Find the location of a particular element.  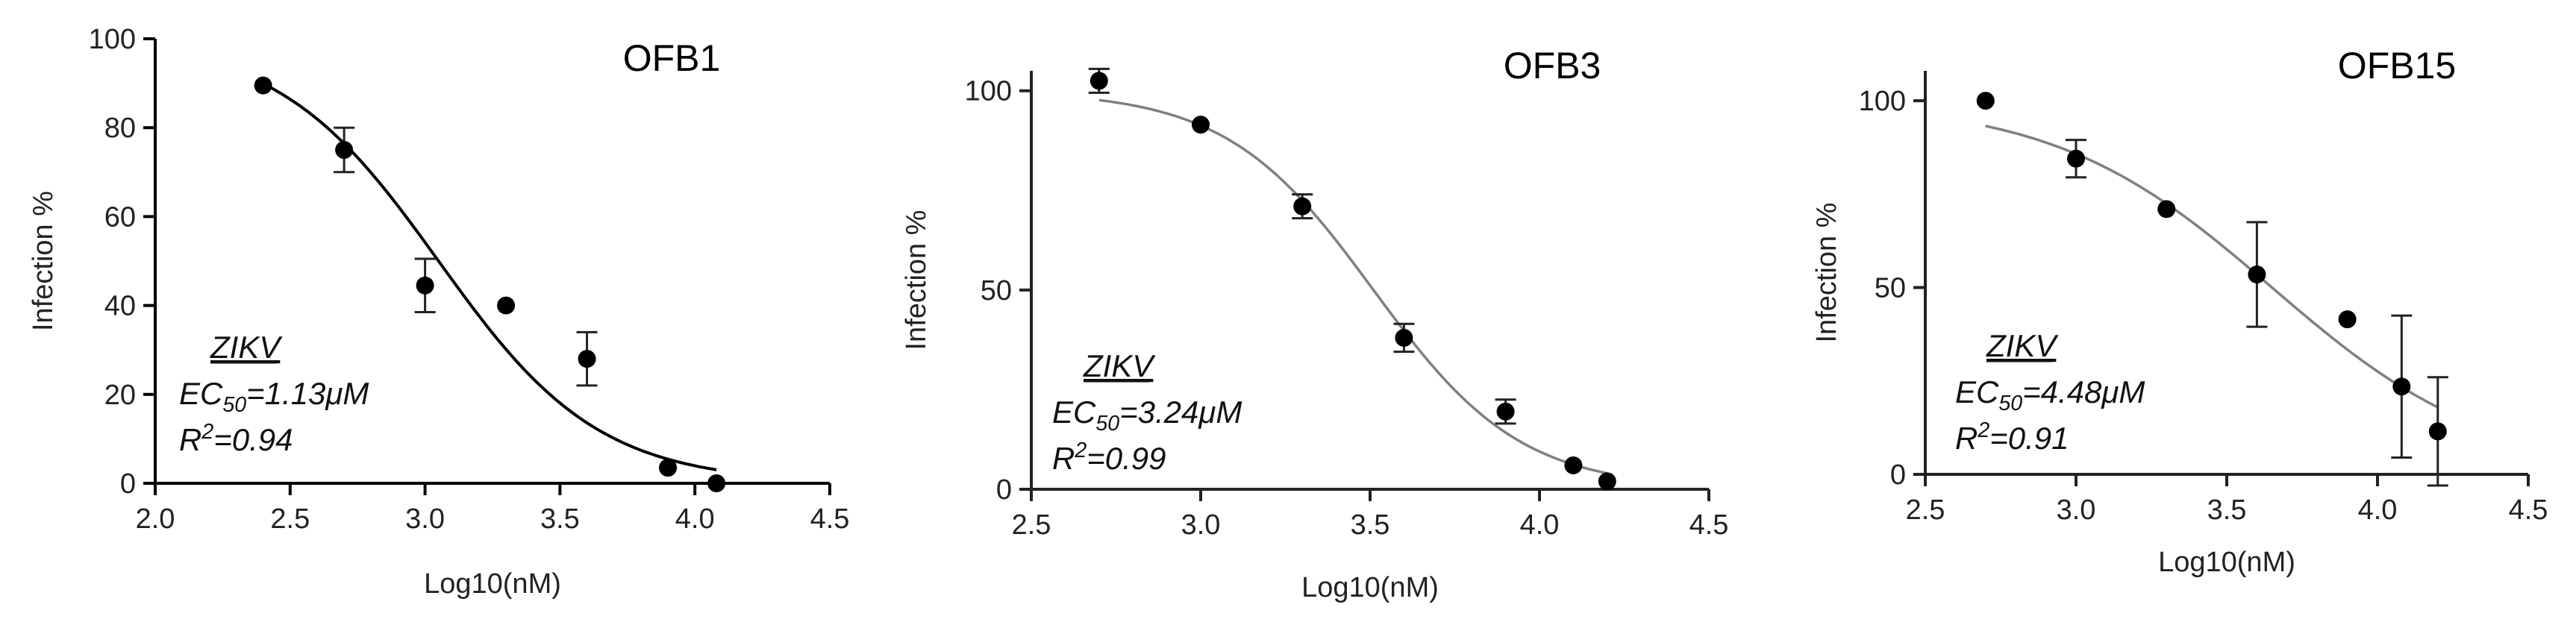

y-tick-label: 40 is located at coordinates (120, 306).